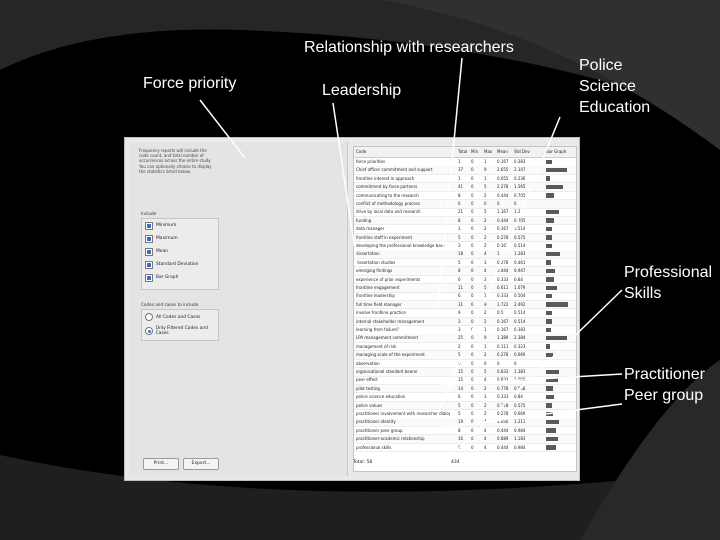 The height and width of the screenshot is (540, 720). What do you see at coordinates (387, 195) in the screenshot?
I see `code-cell: communicating to the research` at bounding box center [387, 195].